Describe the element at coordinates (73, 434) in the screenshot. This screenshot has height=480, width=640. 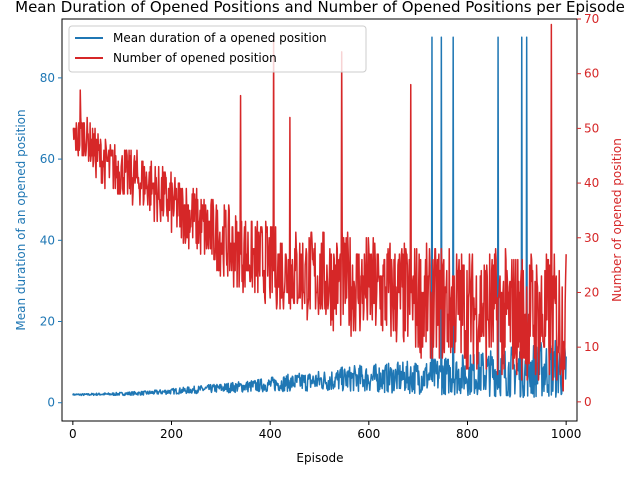
I see `x-tick-label: 0` at that location.